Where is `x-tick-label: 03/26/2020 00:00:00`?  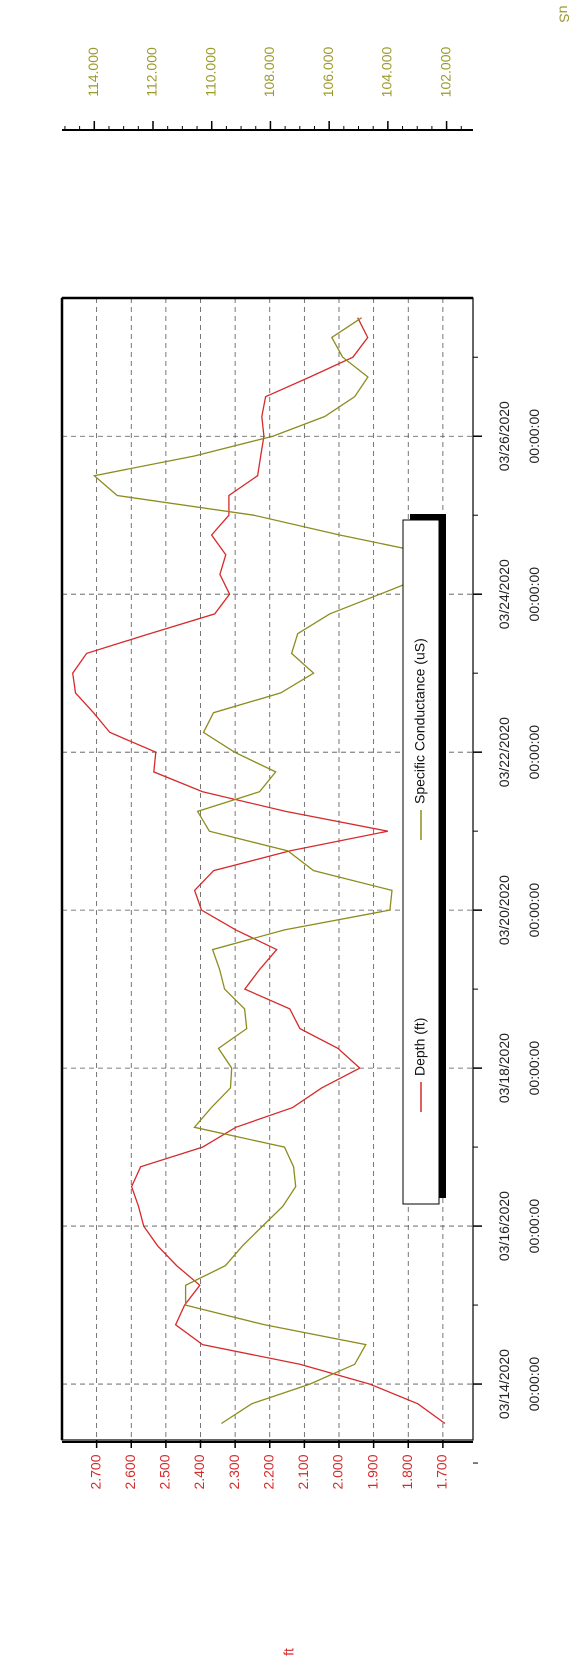 x-tick-label: 03/26/2020 00:00:00 is located at coordinates (519, 436).